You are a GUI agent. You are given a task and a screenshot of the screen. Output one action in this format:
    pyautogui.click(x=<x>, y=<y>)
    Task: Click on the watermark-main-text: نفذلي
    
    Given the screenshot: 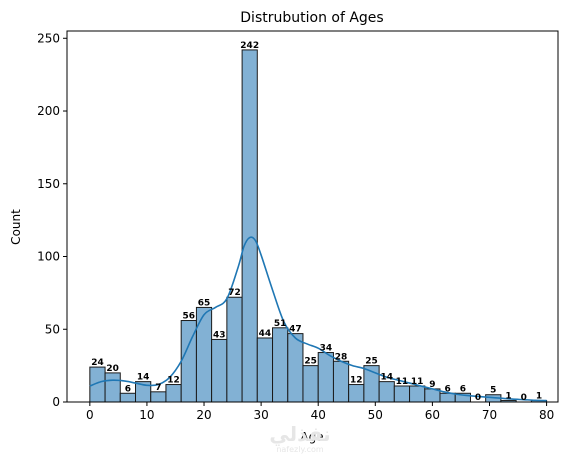 What is the action you would take?
    pyautogui.click(x=299, y=434)
    